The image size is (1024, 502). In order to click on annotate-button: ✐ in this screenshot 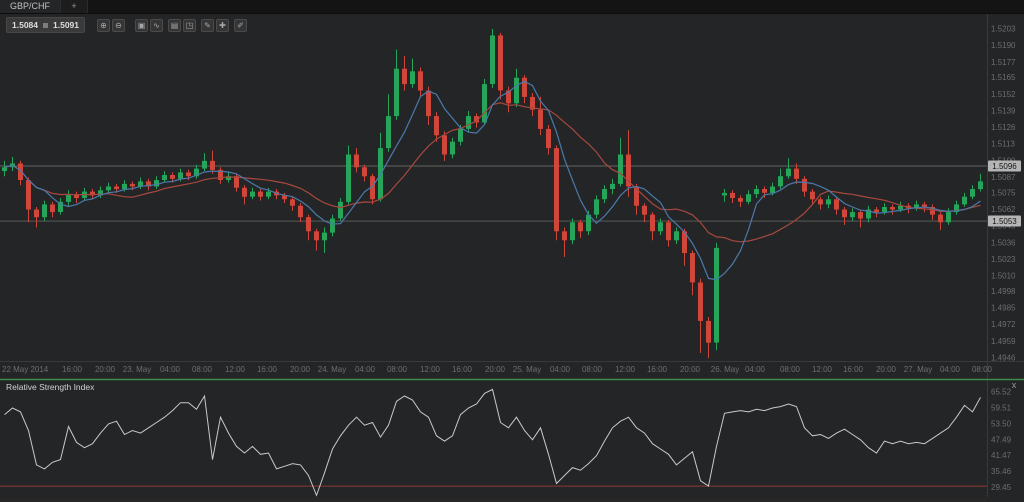, I will do `click(240, 25)`.